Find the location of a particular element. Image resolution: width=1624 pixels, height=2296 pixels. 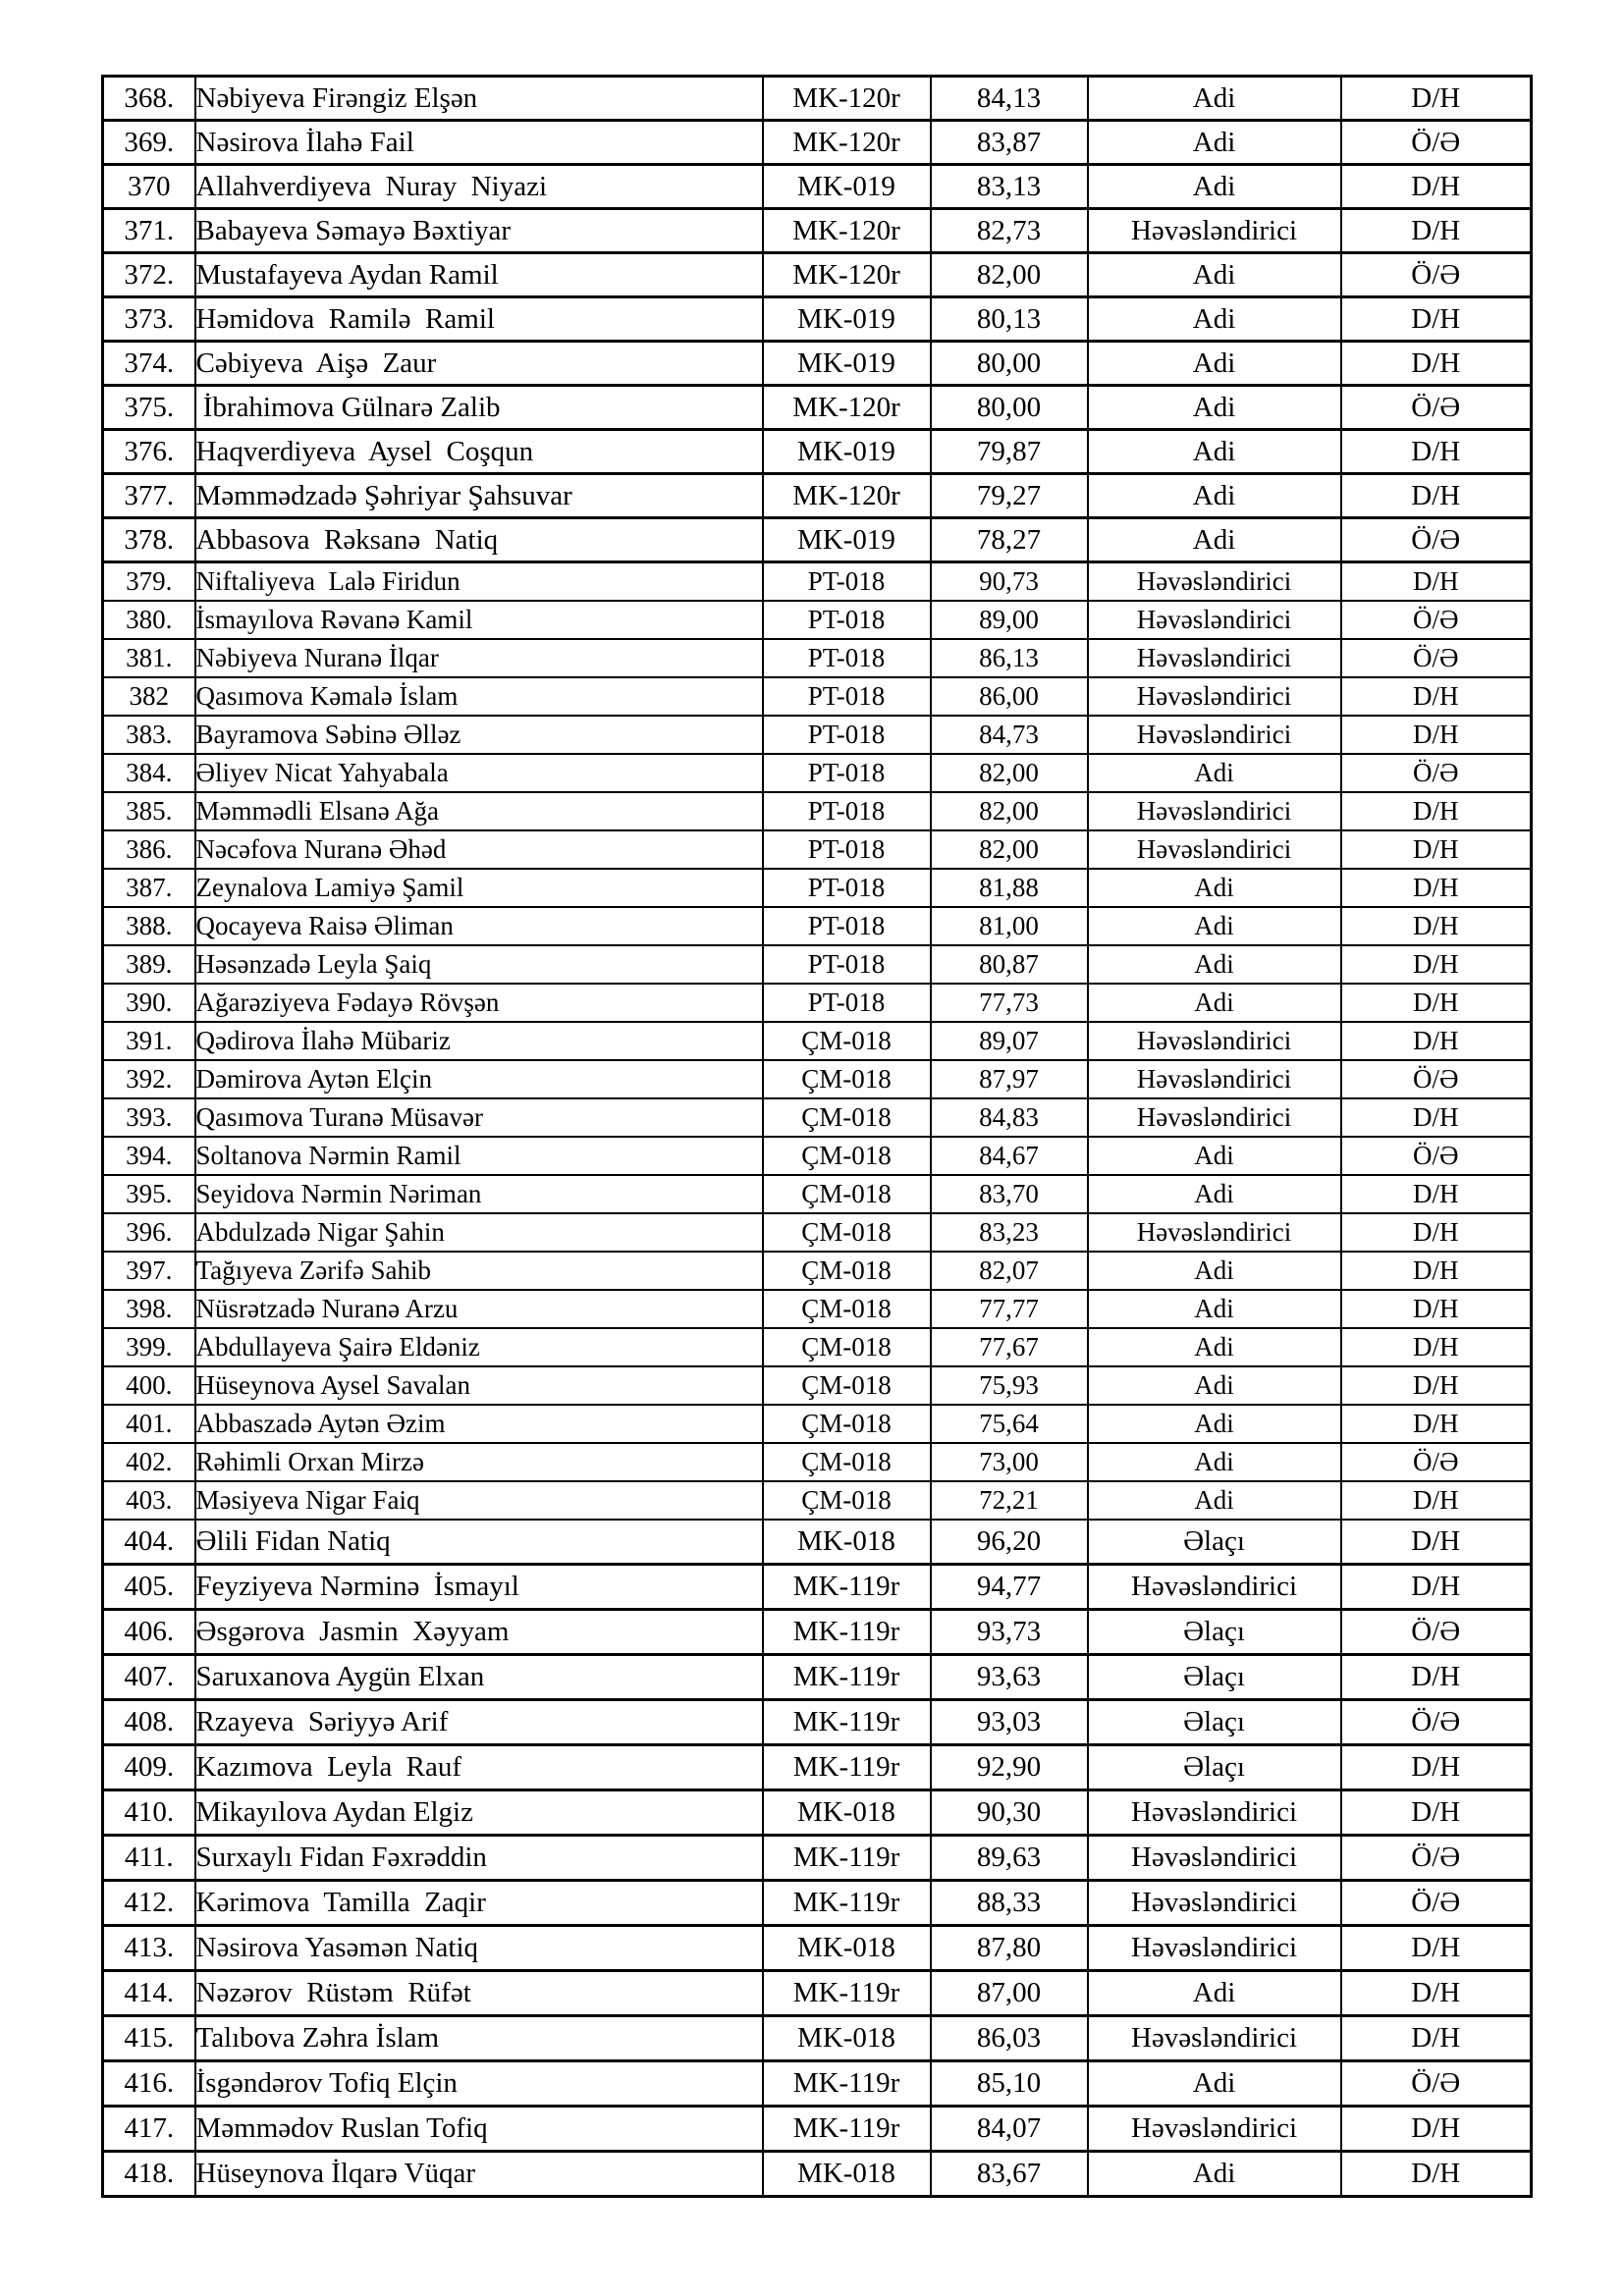

student-name-cell: Seyidova Nərmin Nəriman is located at coordinates (478, 1194).